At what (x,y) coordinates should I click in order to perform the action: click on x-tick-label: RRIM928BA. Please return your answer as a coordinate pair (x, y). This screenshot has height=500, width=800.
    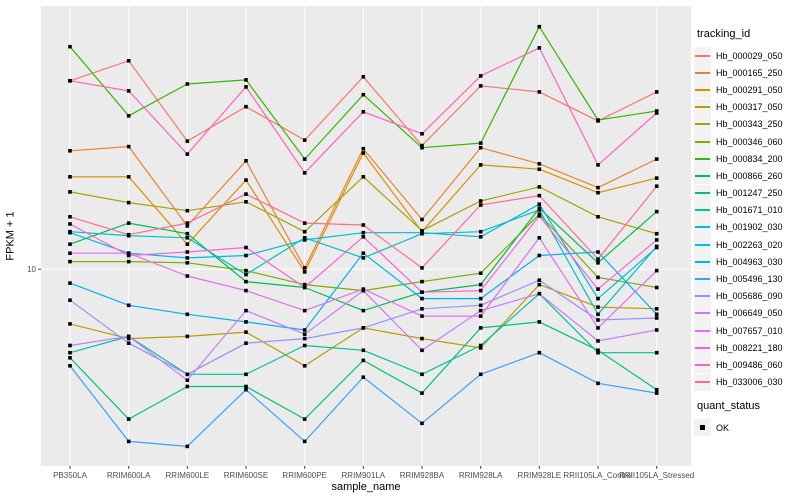
    Looking at the image, I should click on (422, 475).